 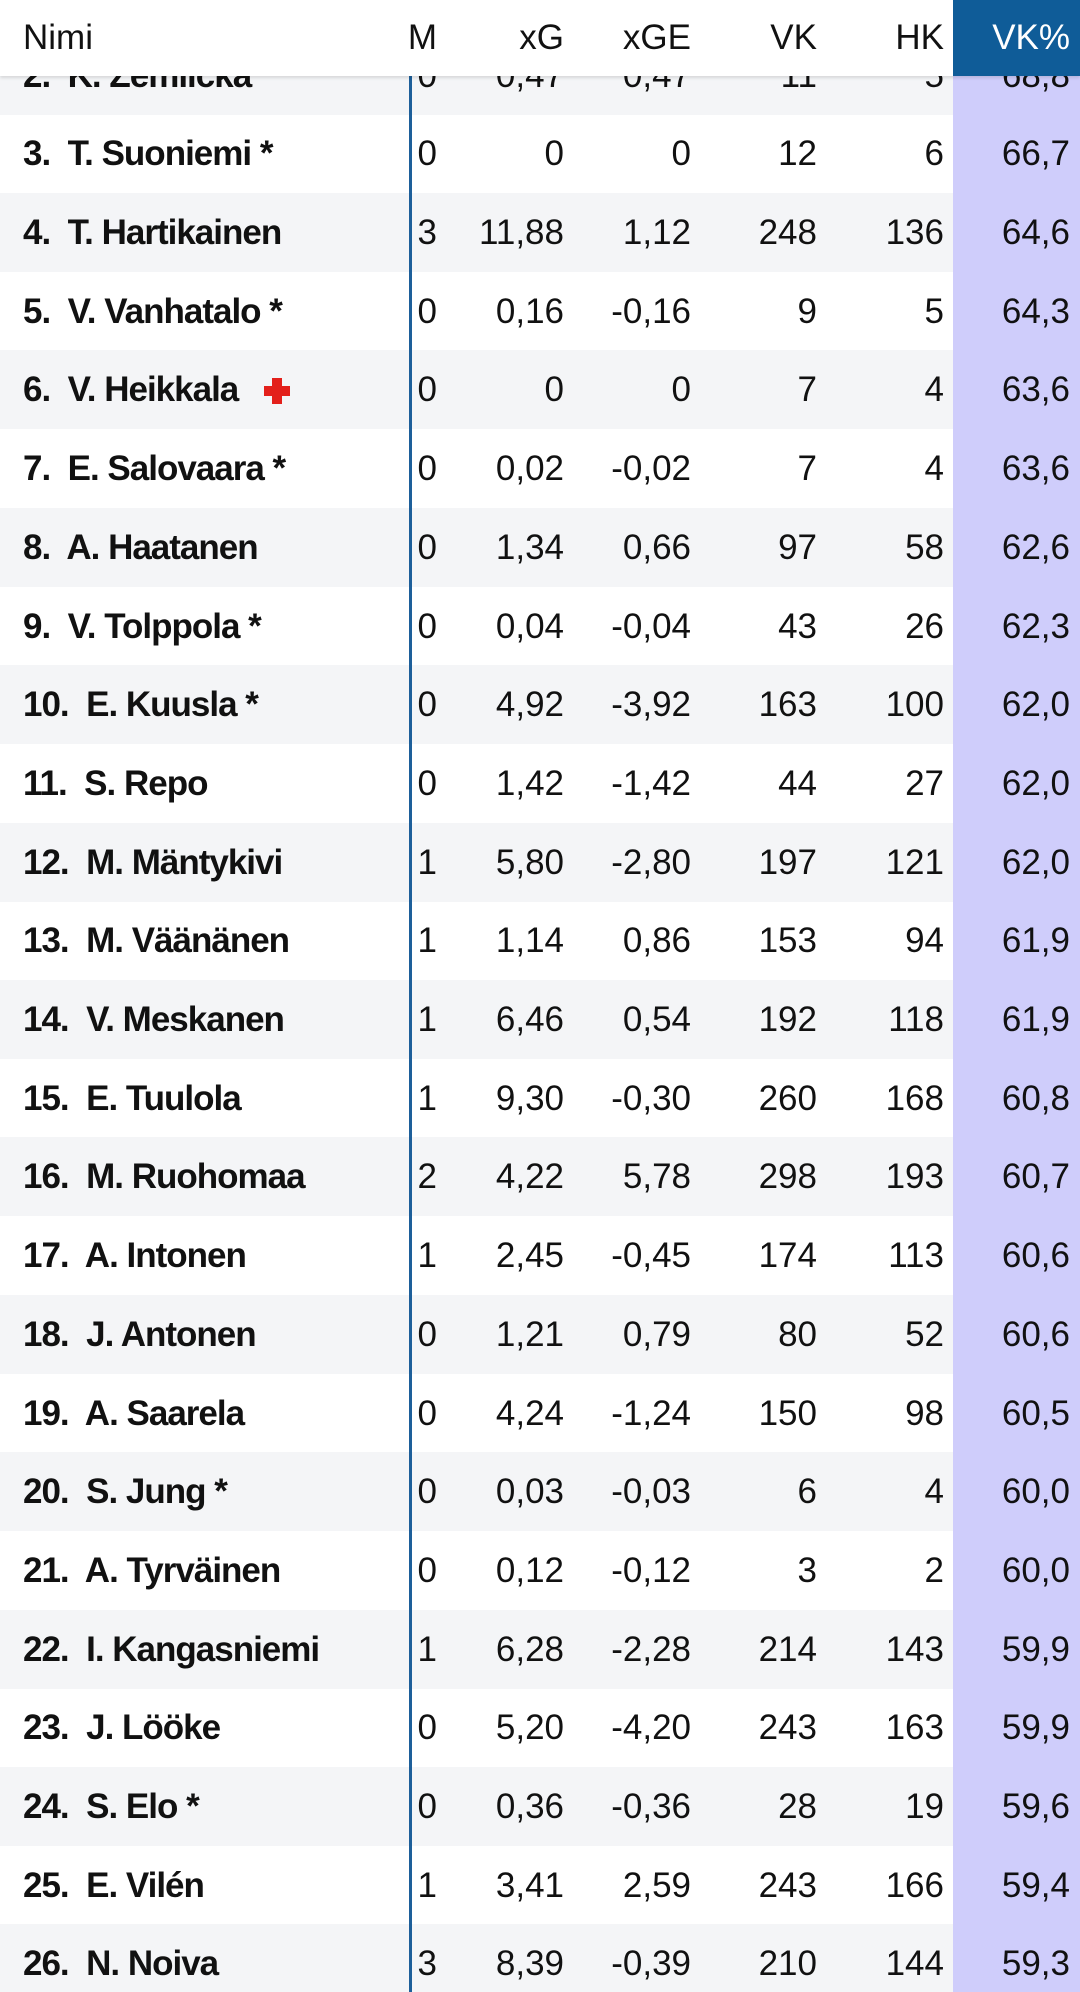 I want to click on stat-cell: 1,42, so click(x=529, y=783).